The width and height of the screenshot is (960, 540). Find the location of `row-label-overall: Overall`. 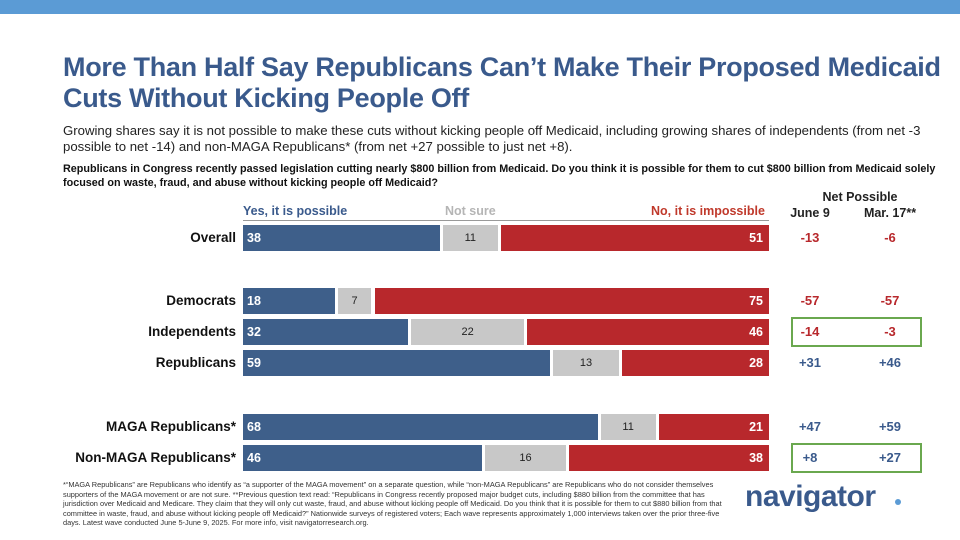

row-label-overall: Overall is located at coordinates (213, 237).